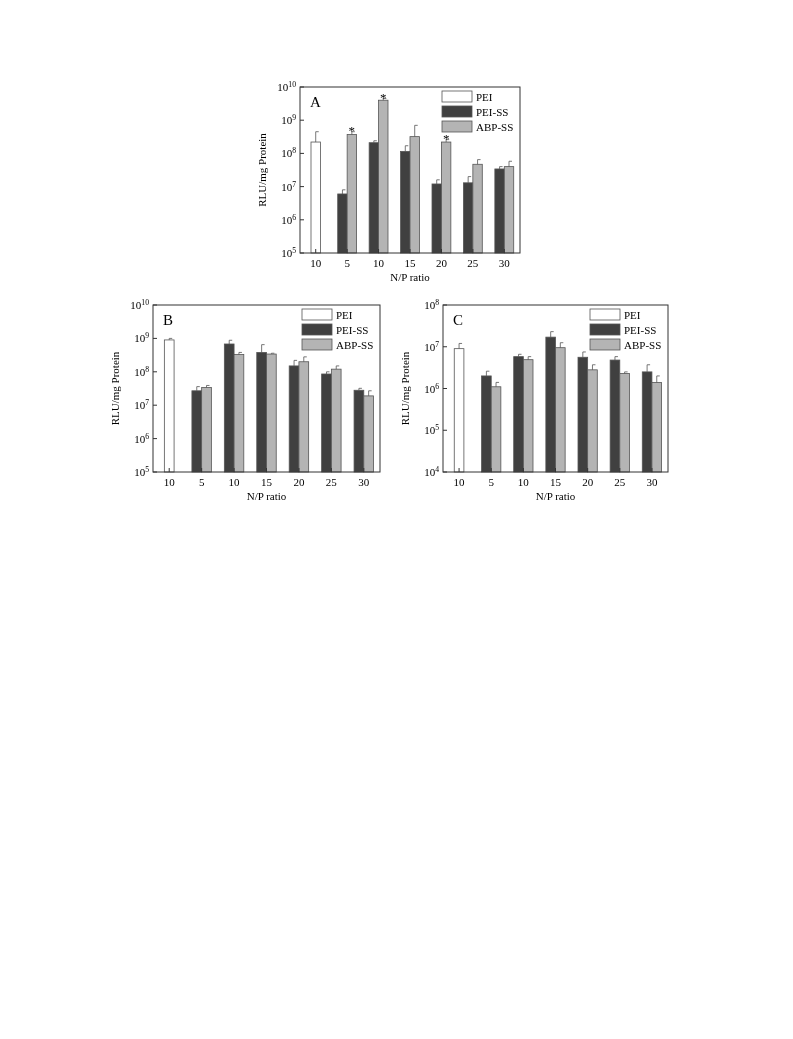  Describe the element at coordinates (315, 102) in the screenshot. I see `chart-title: A` at that location.